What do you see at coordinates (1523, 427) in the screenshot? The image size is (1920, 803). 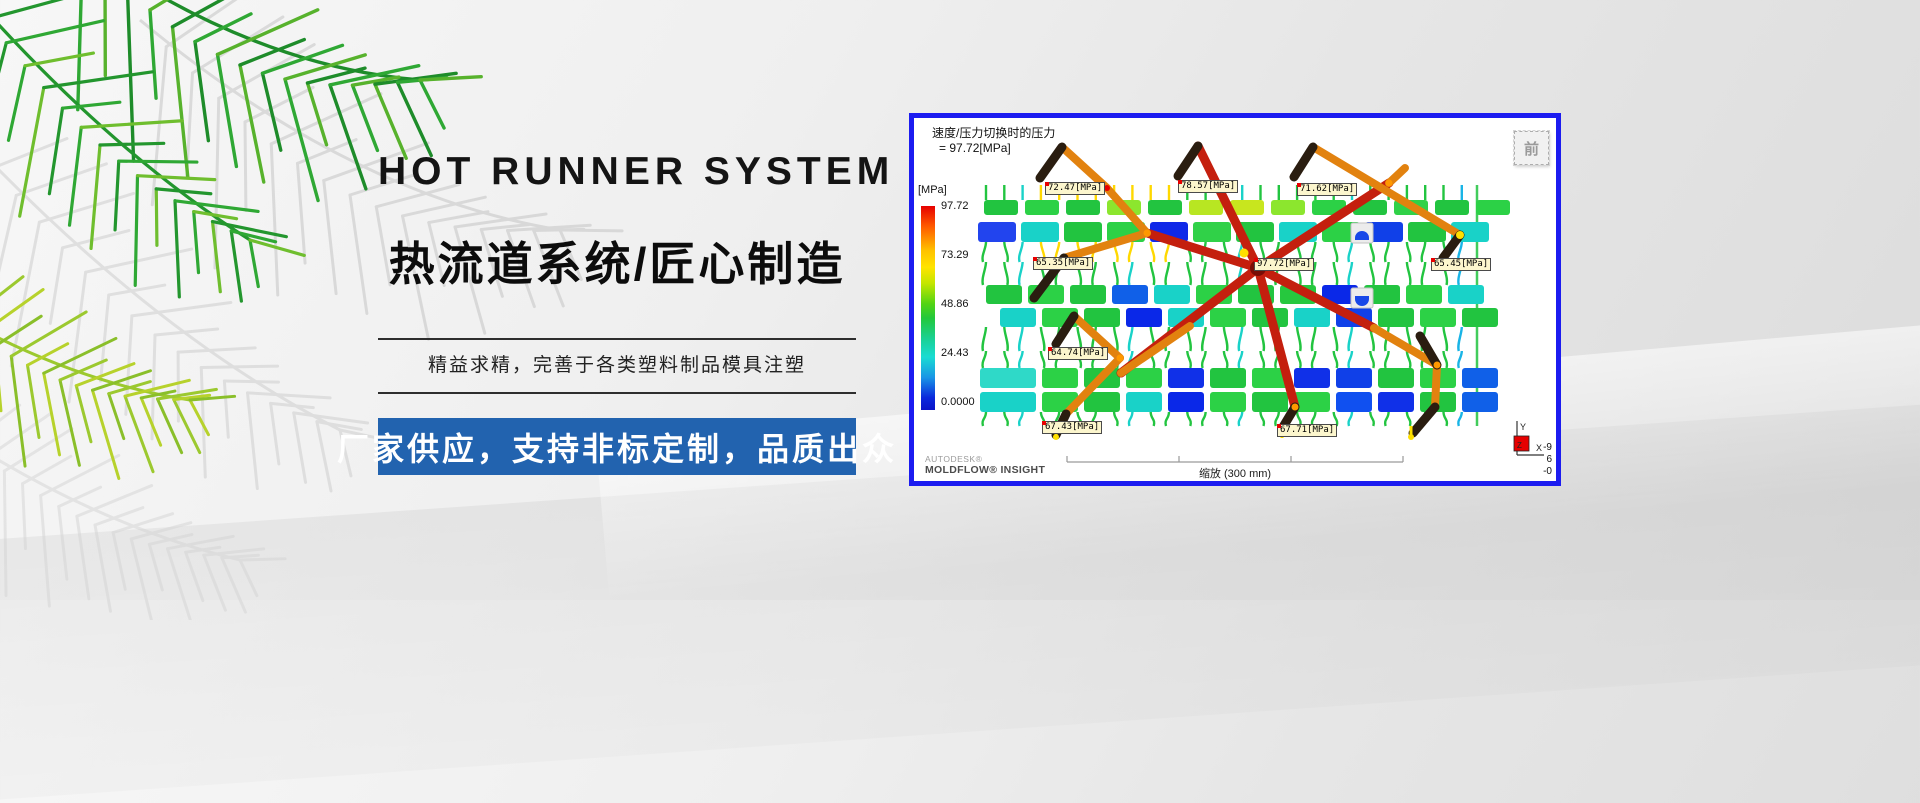 I see `svg-text: Y` at bounding box center [1523, 427].